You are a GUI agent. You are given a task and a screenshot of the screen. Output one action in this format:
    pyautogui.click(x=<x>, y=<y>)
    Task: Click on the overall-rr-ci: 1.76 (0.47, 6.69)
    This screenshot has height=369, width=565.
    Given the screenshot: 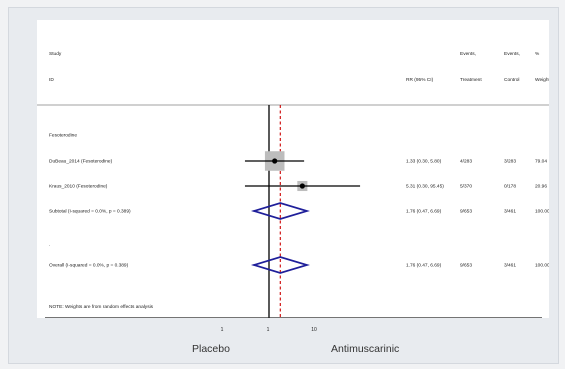 What is the action you would take?
    pyautogui.click(x=424, y=266)
    